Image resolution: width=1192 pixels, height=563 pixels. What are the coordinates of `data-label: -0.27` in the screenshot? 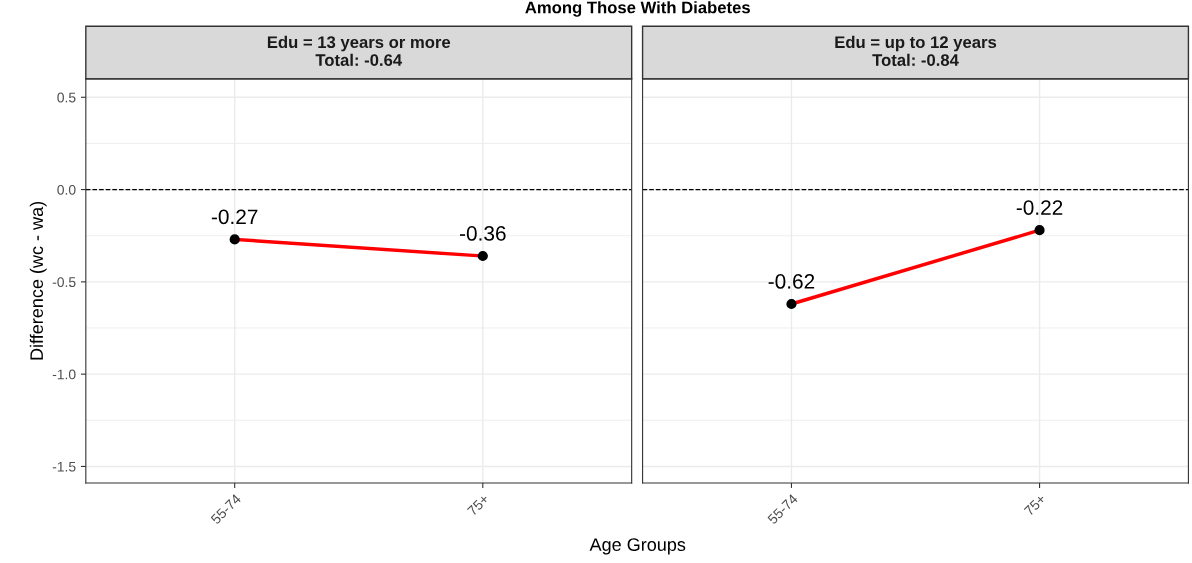 It's located at (234, 217).